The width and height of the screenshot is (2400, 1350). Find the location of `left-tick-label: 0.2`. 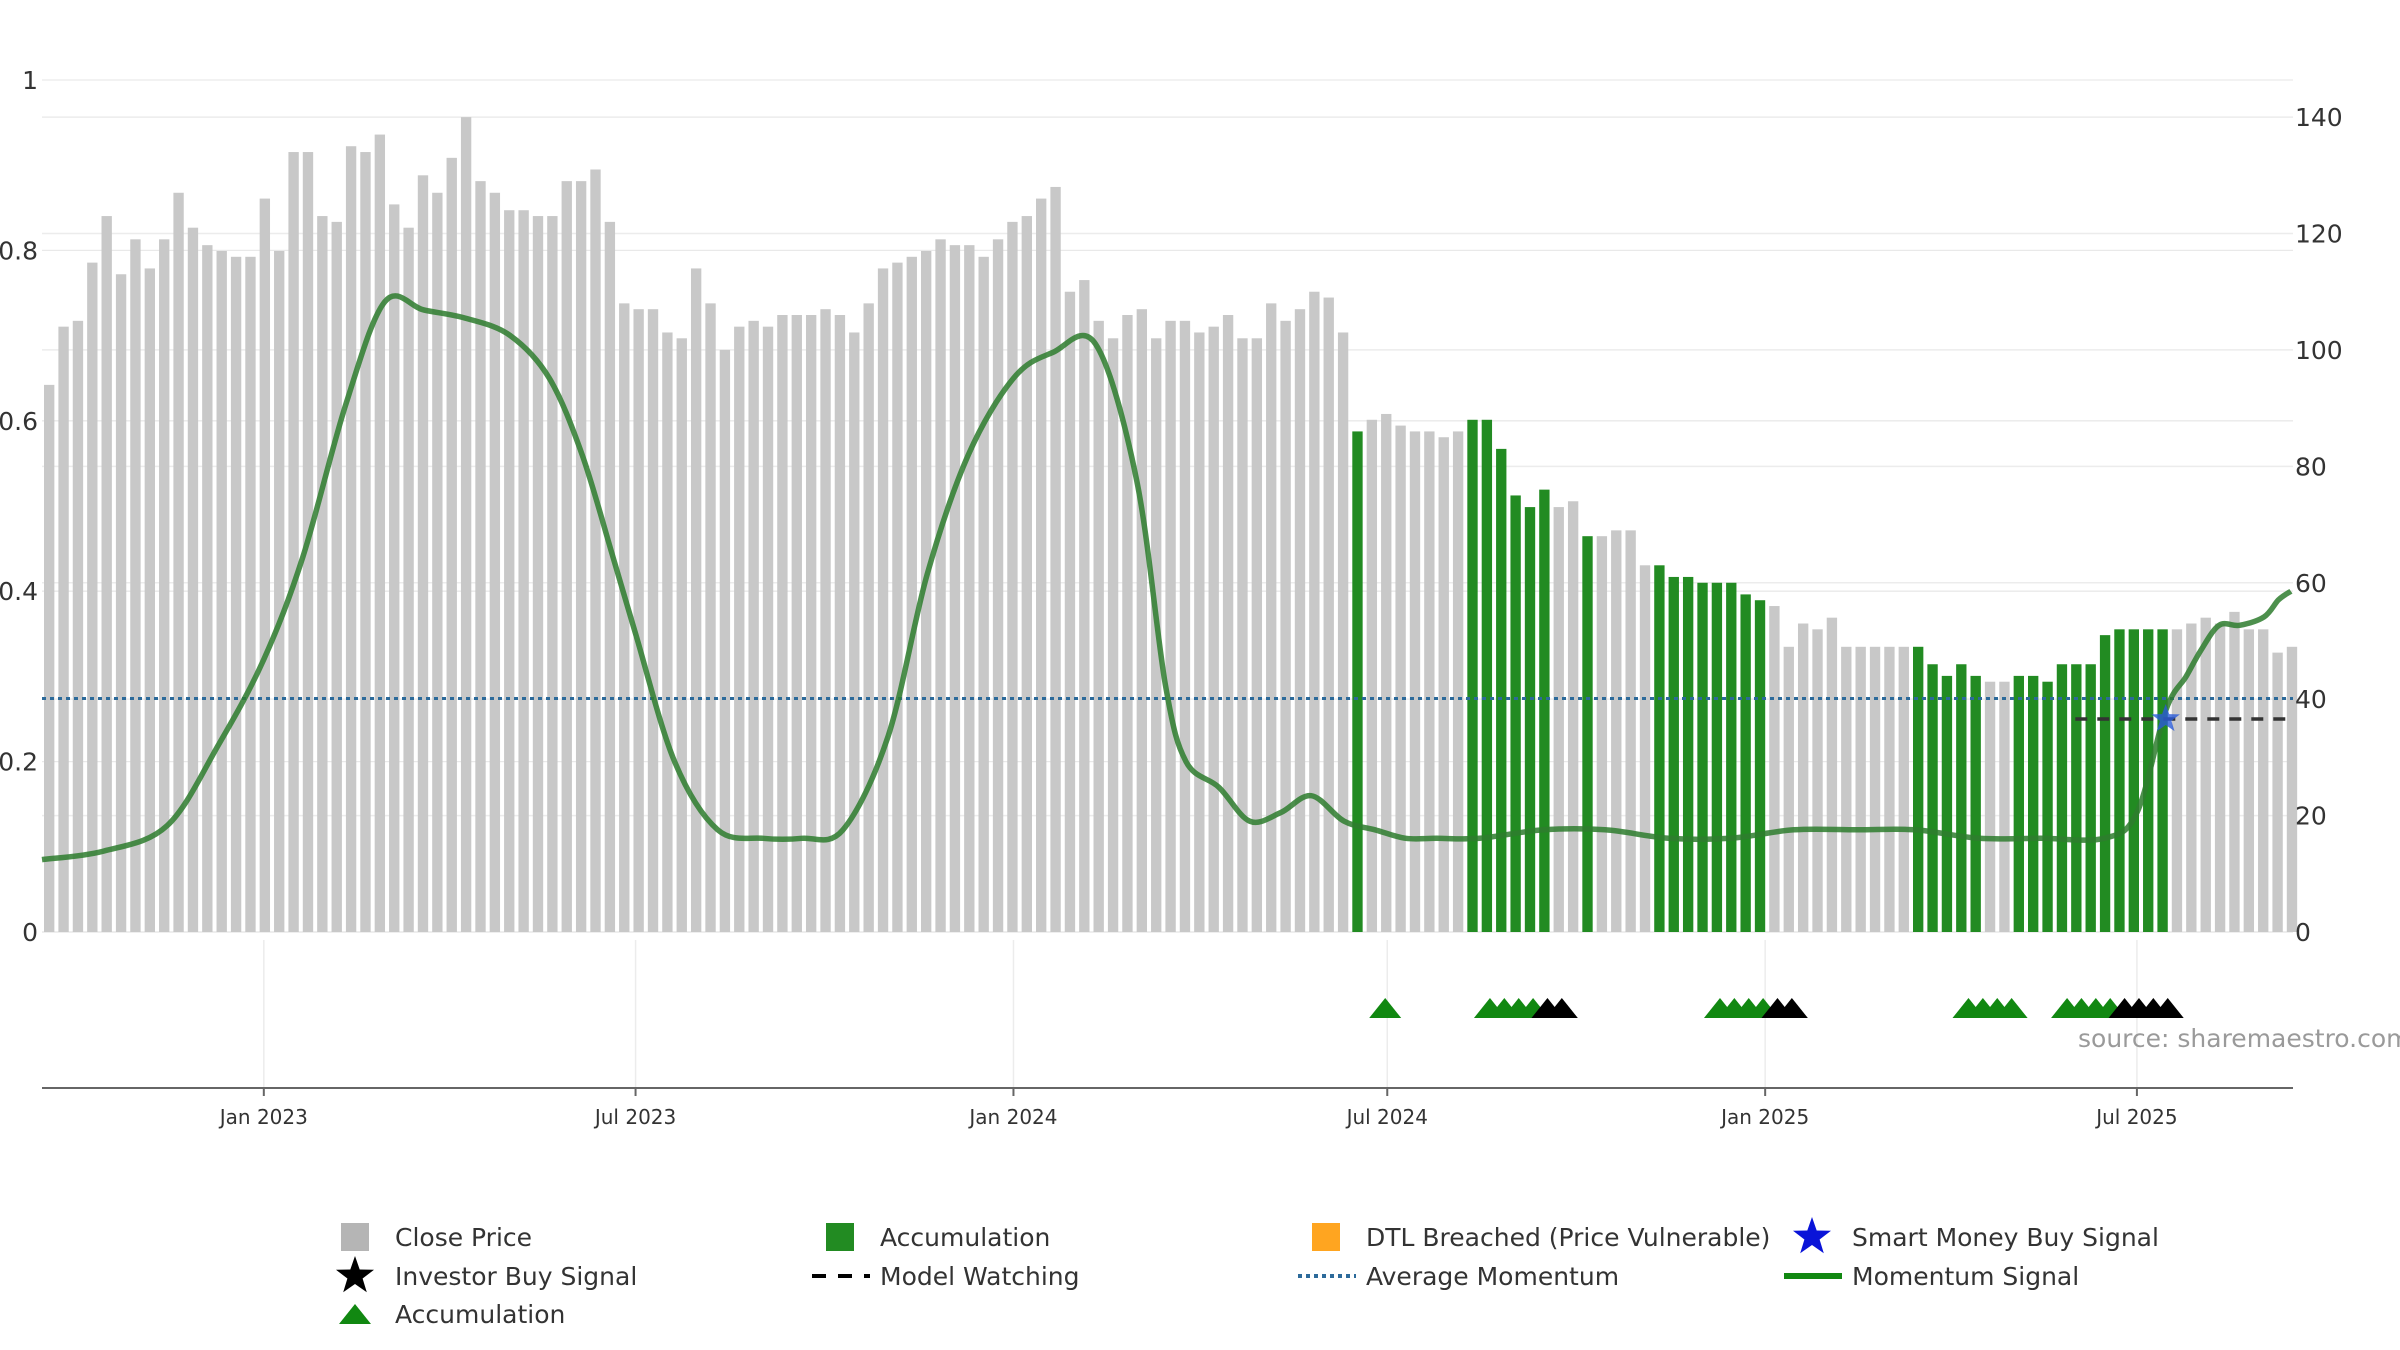

left-tick-label: 0.2 is located at coordinates (19, 762).